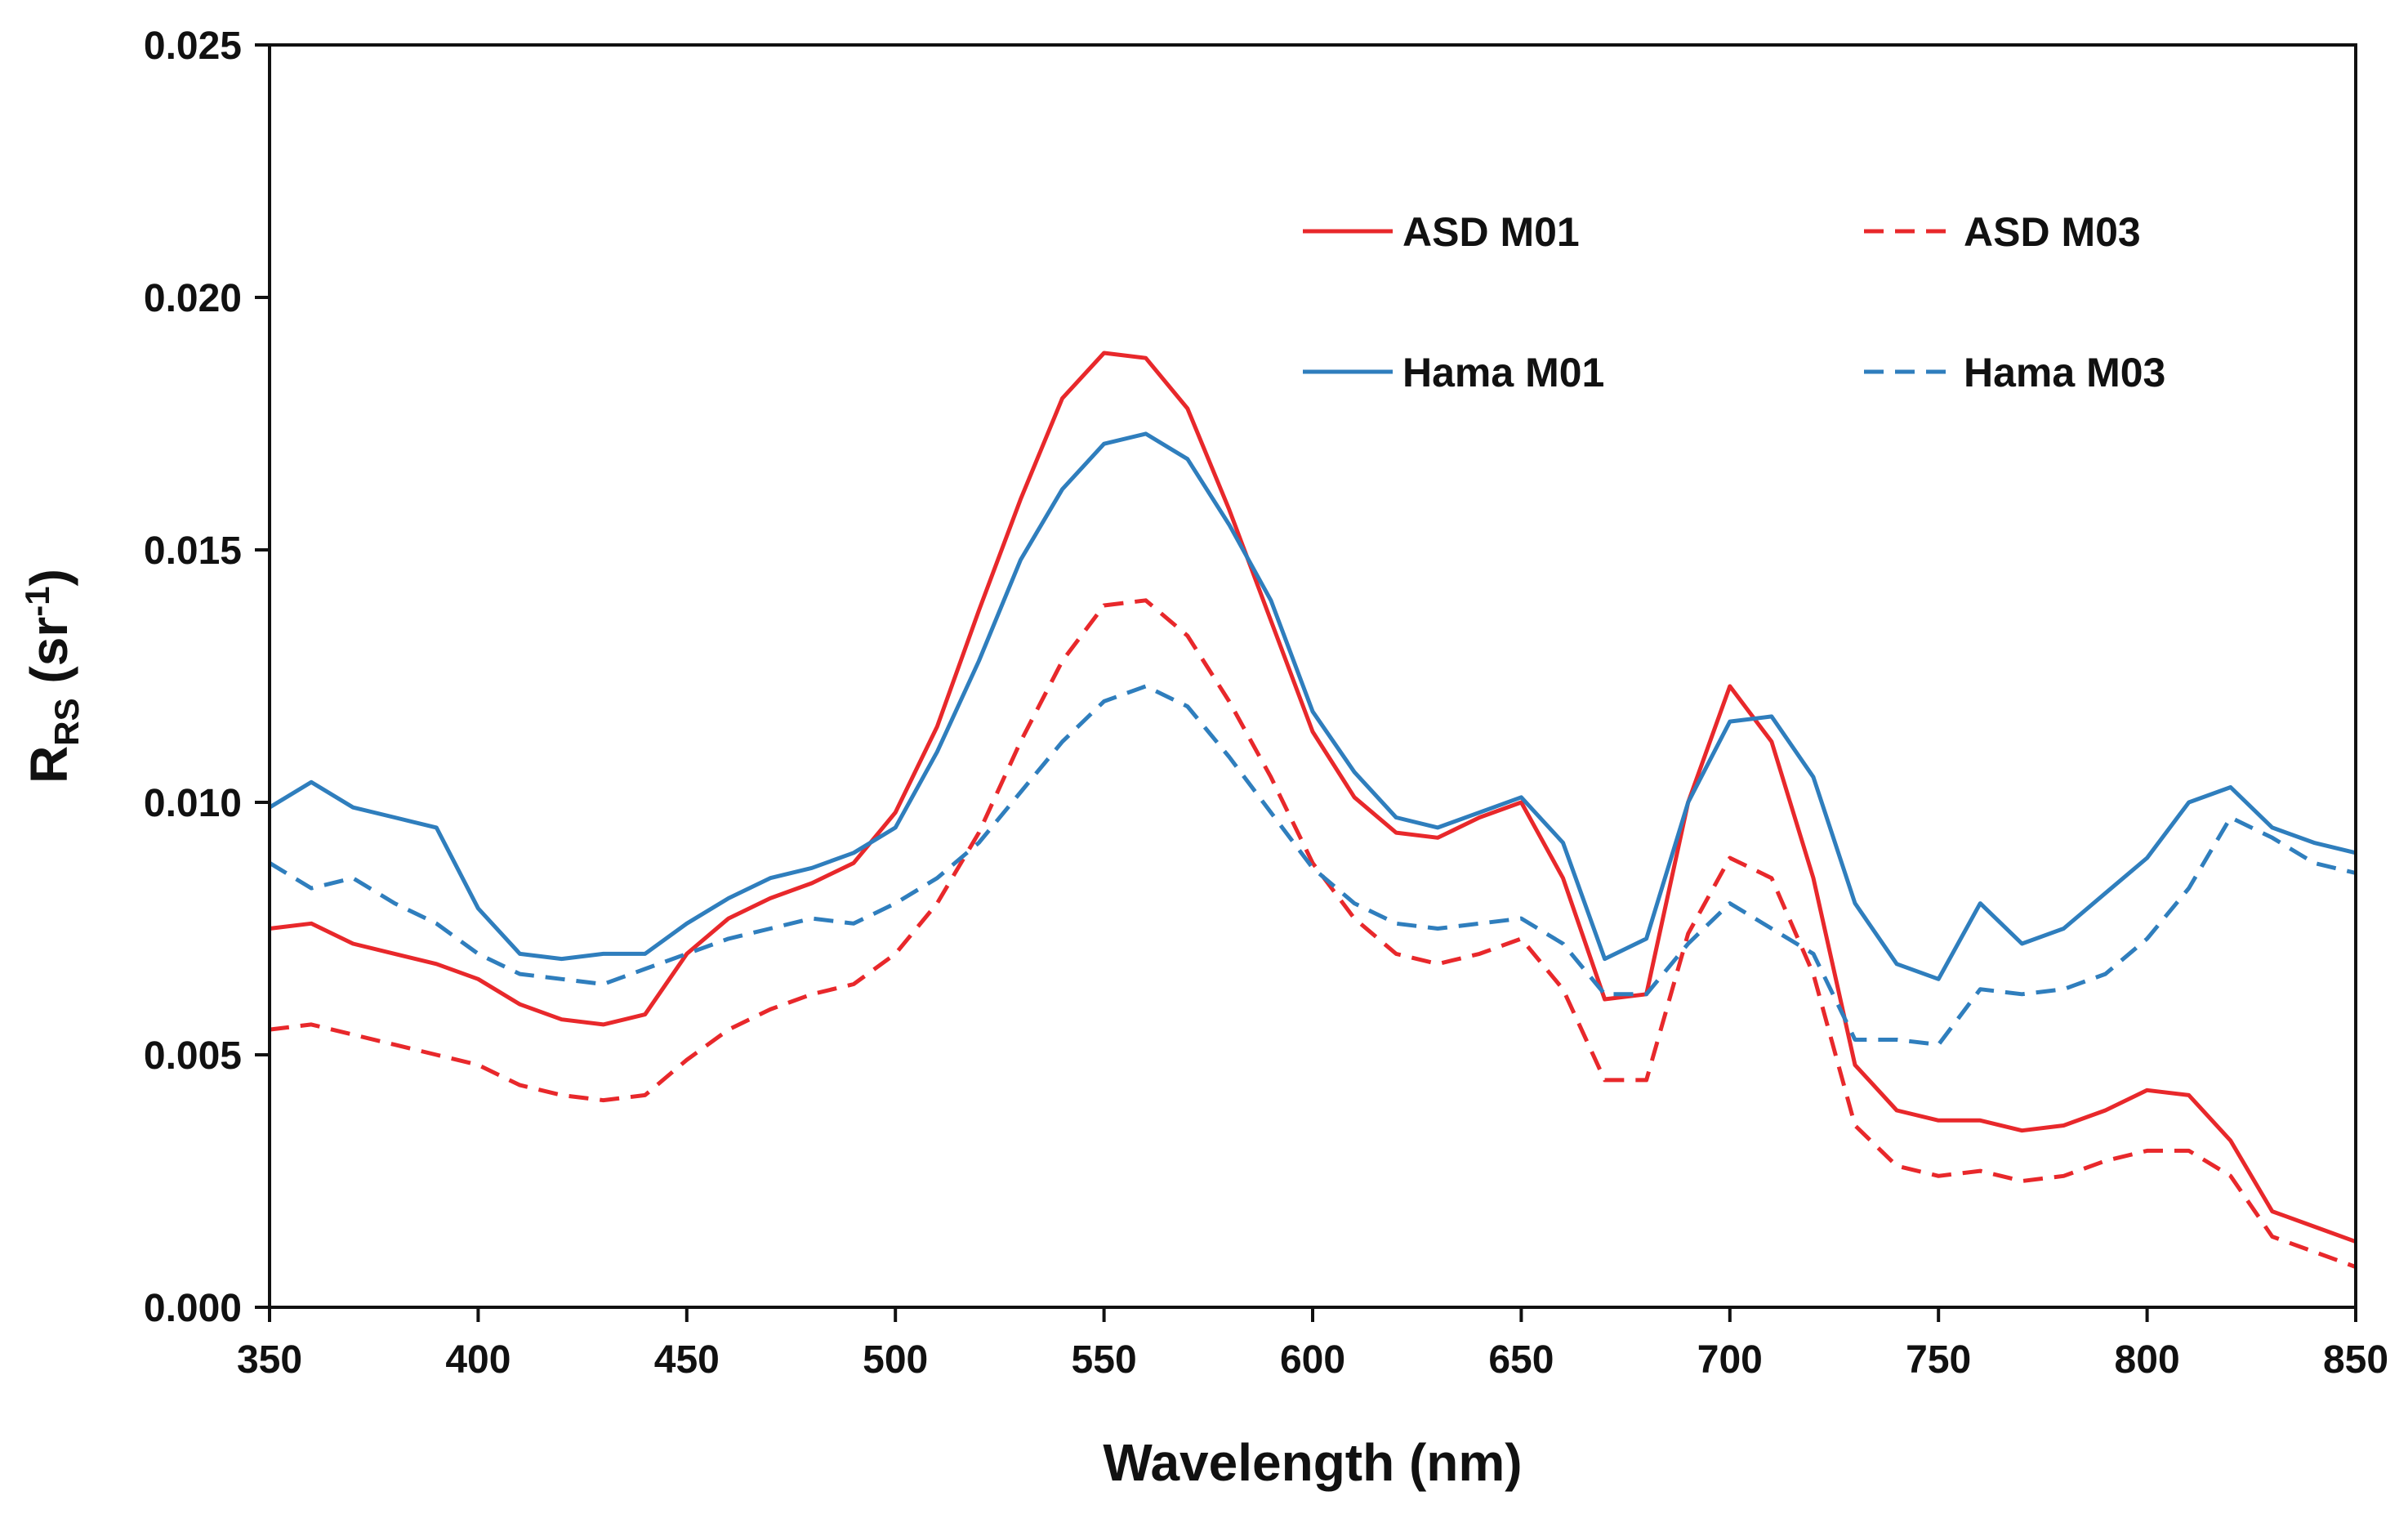  I want to click on y-tick-label: 0.020, so click(193, 298).